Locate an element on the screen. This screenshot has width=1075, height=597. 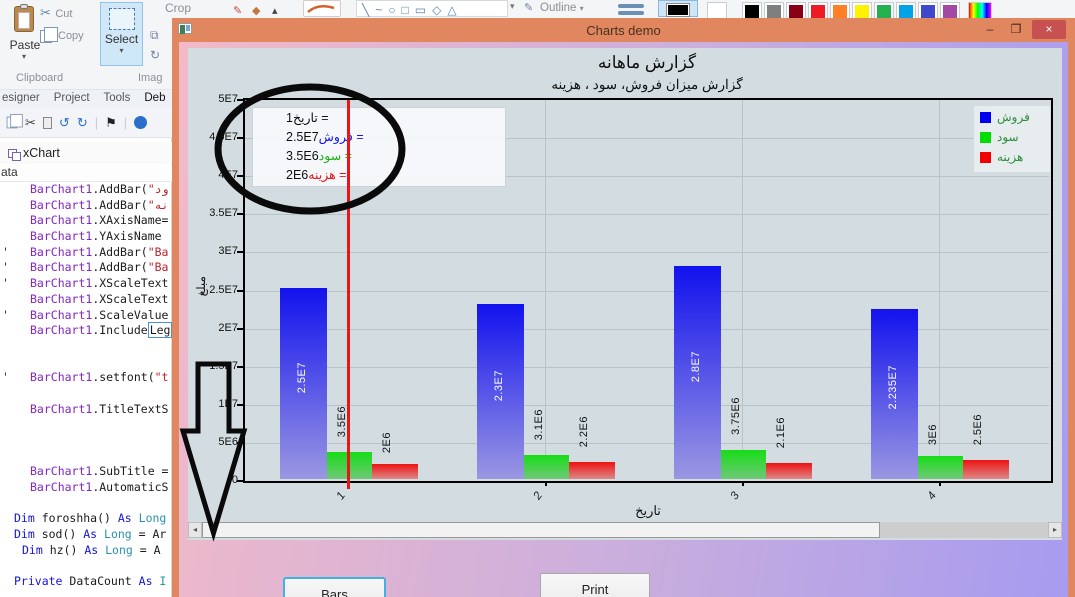
redo-icon: ↻ is located at coordinates (82, 122).